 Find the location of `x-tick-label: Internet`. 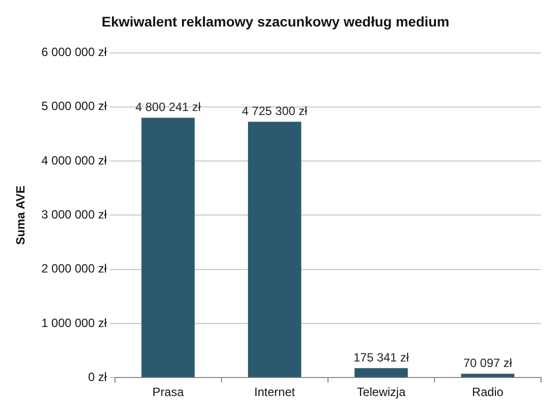

x-tick-label: Internet is located at coordinates (275, 392).